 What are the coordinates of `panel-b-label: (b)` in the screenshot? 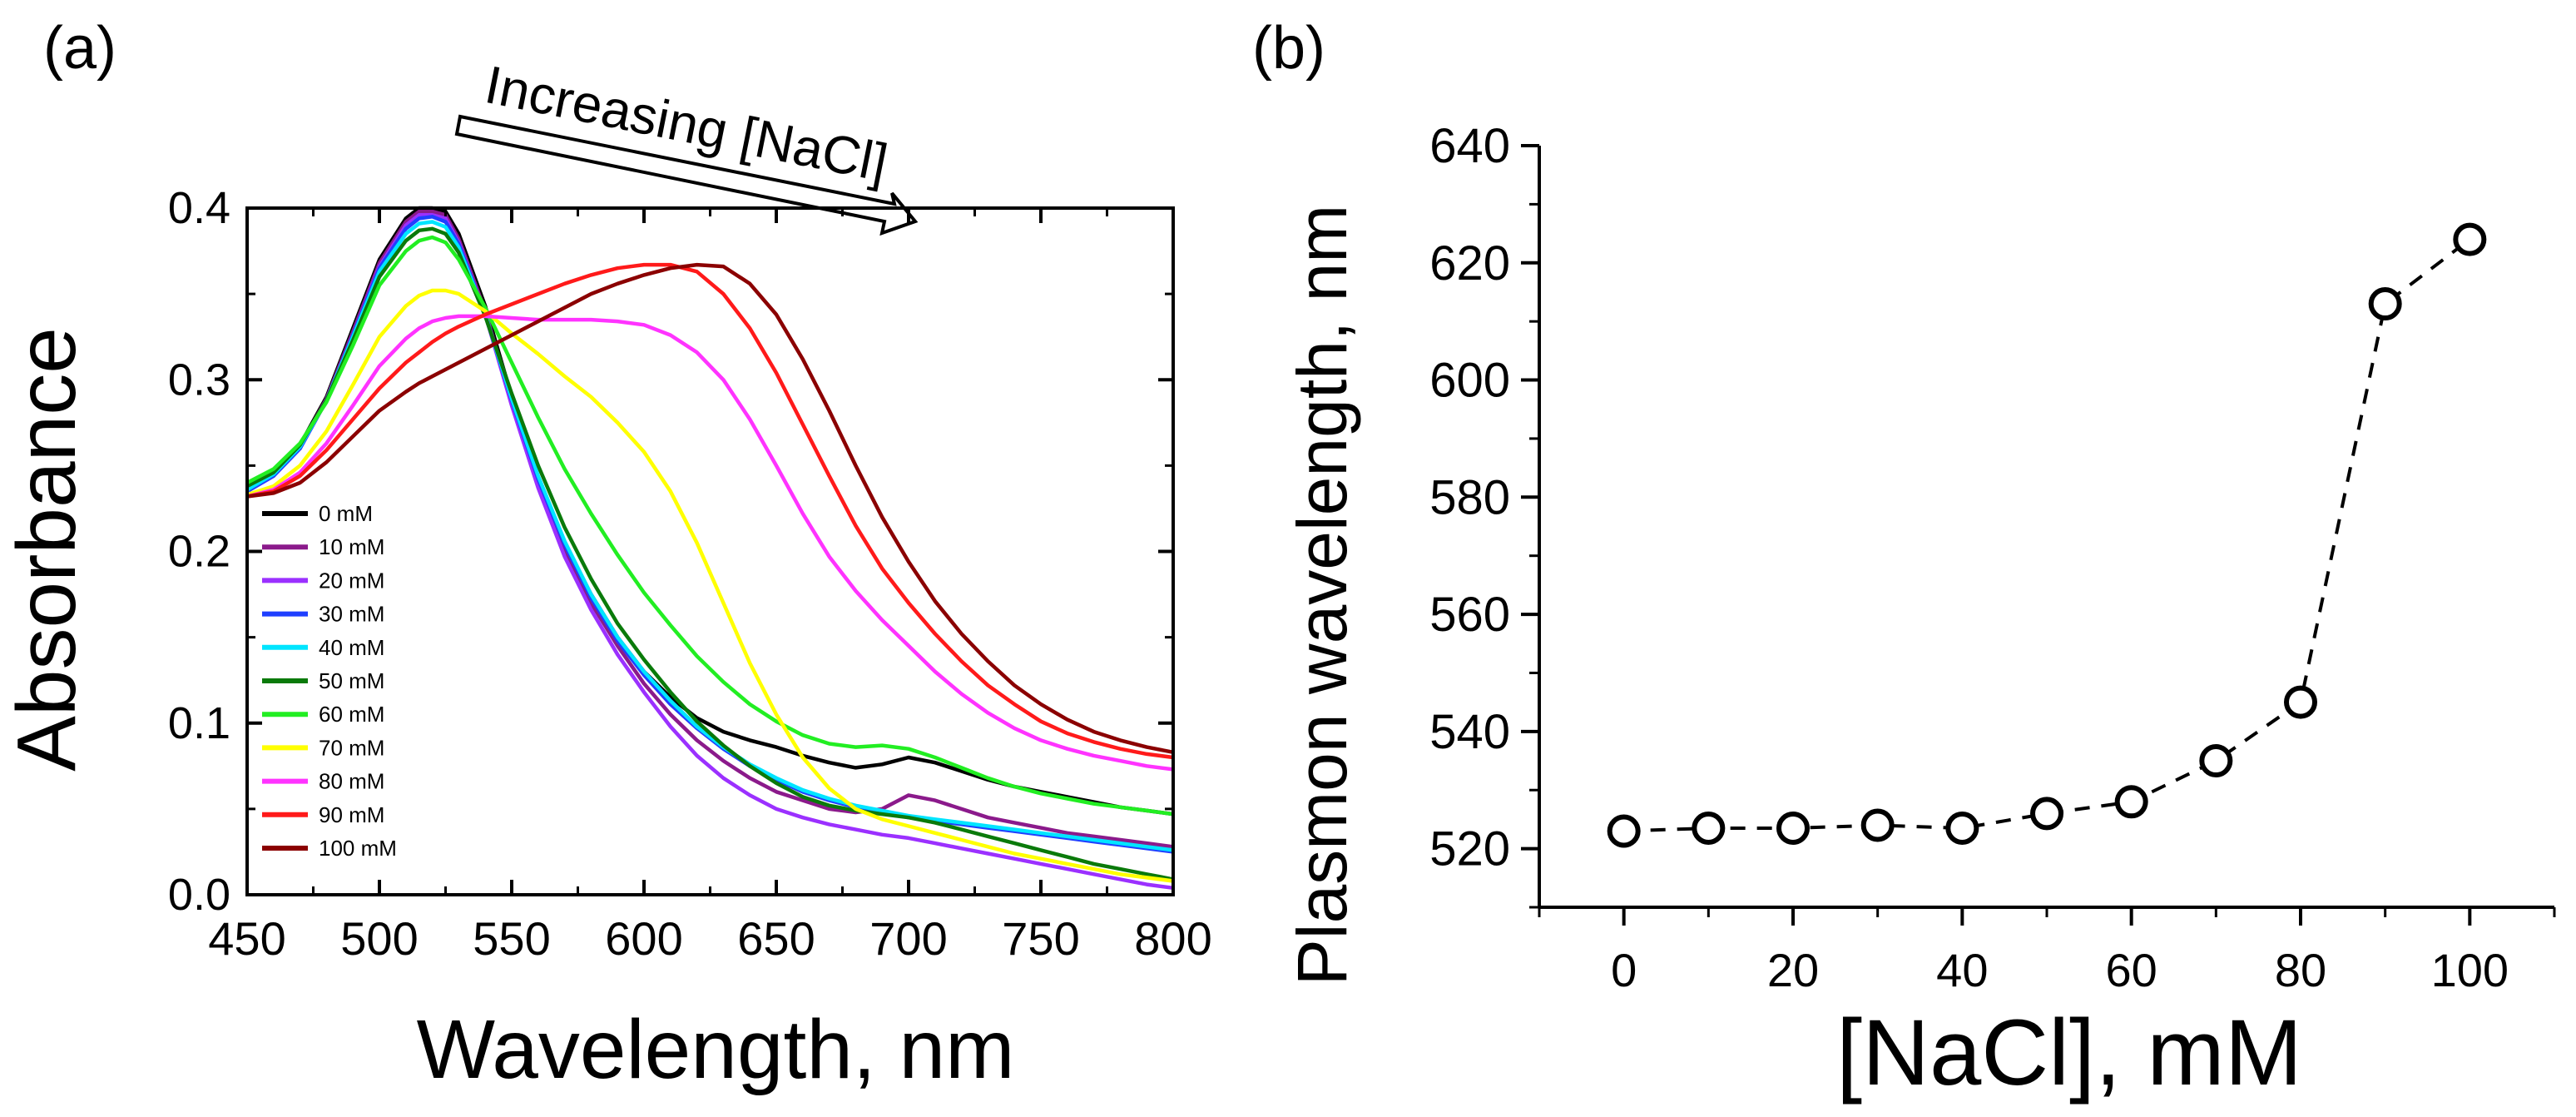 It's located at (1288, 48).